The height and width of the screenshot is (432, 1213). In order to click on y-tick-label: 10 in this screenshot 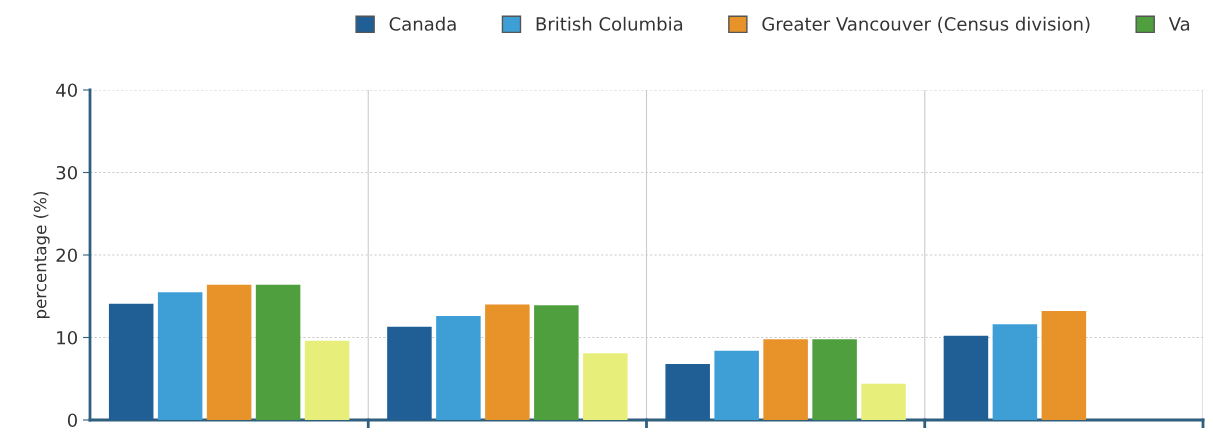, I will do `click(67, 337)`.